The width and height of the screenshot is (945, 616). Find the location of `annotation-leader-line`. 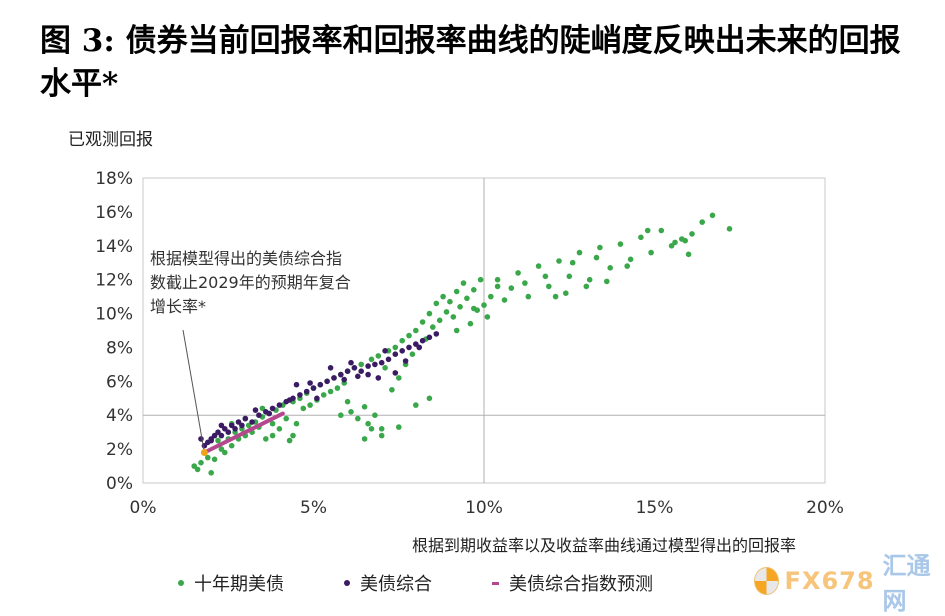

annotation-leader-line is located at coordinates (193, 391).